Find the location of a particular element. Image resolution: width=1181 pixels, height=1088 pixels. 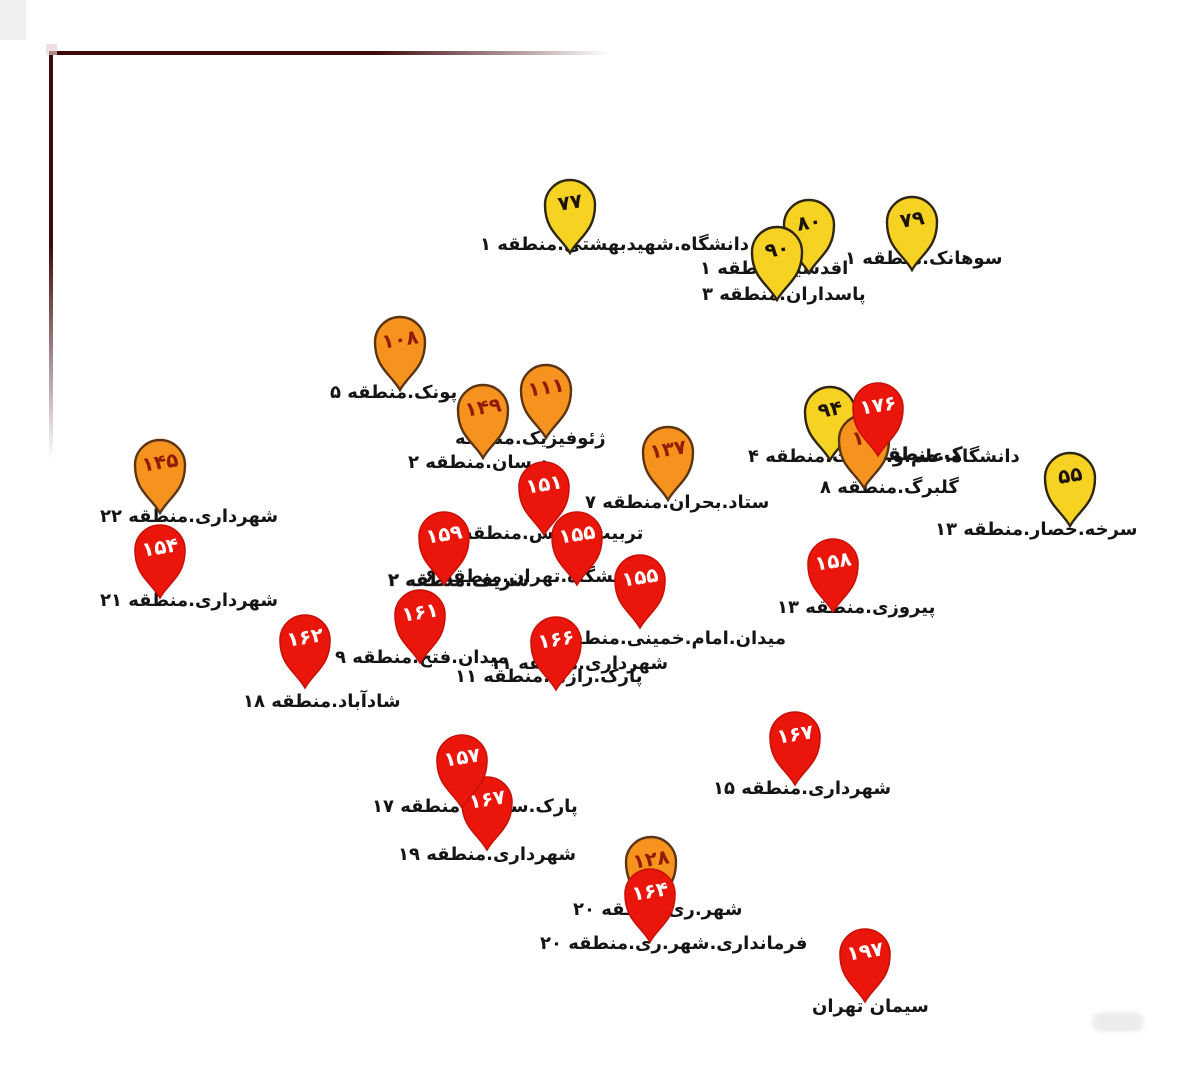

map-pin-aqi-197: ۱۹۷ is located at coordinates (865, 965).